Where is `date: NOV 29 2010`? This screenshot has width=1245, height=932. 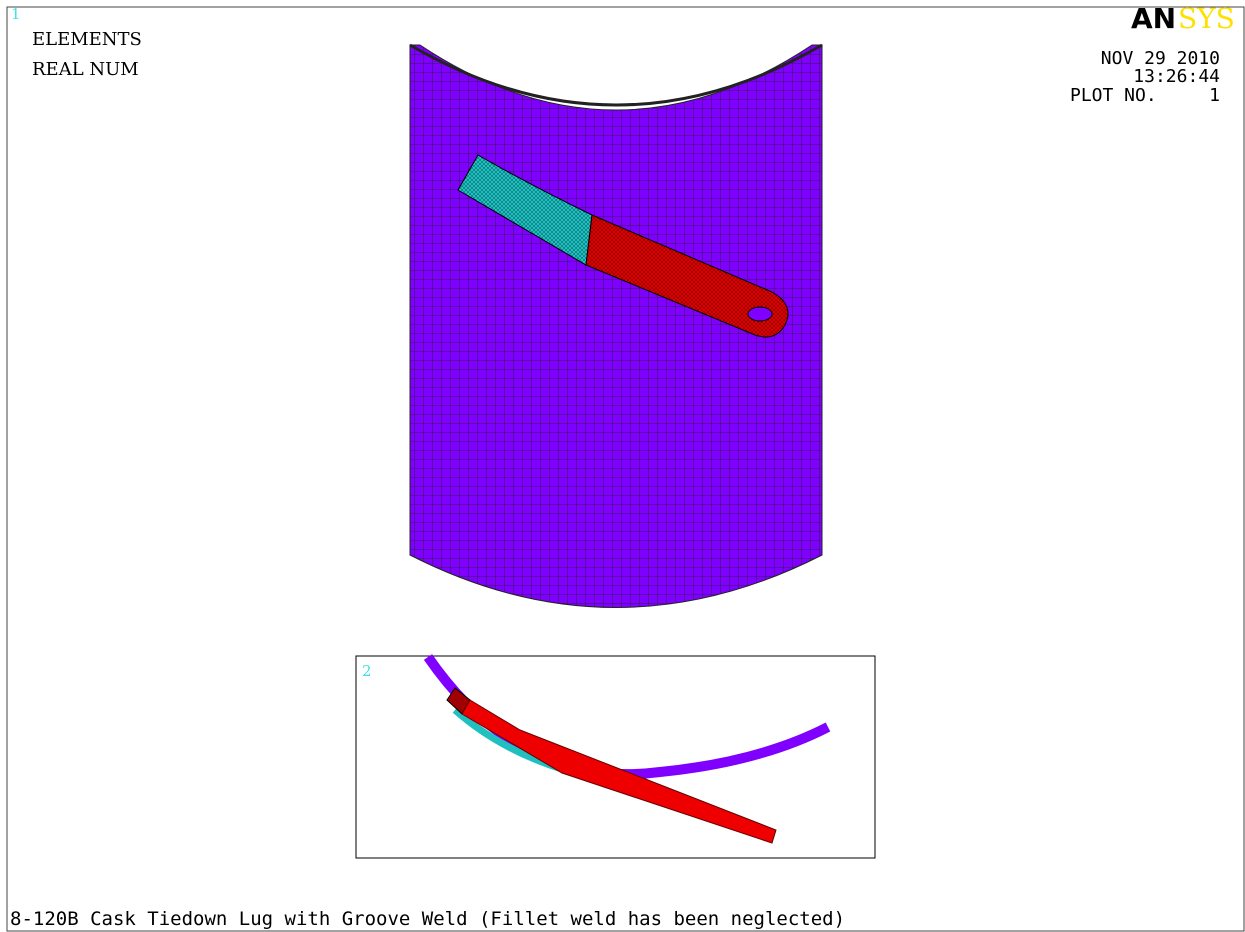
date: NOV 29 2010 is located at coordinates (1160, 58).